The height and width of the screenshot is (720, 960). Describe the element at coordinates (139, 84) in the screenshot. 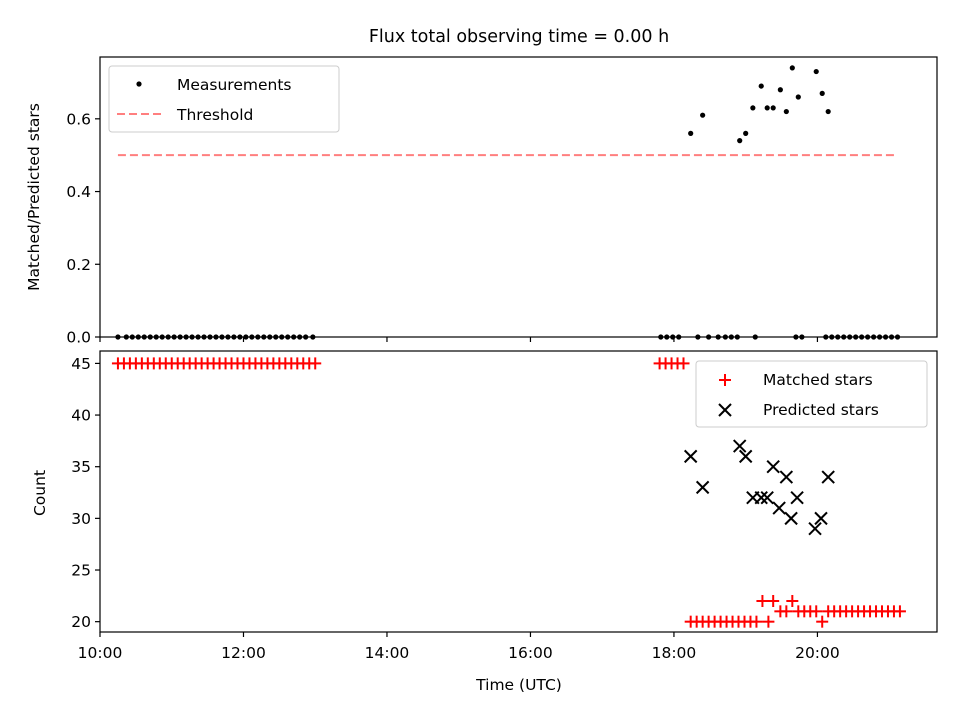

I see `legend-measurements-marker` at that location.